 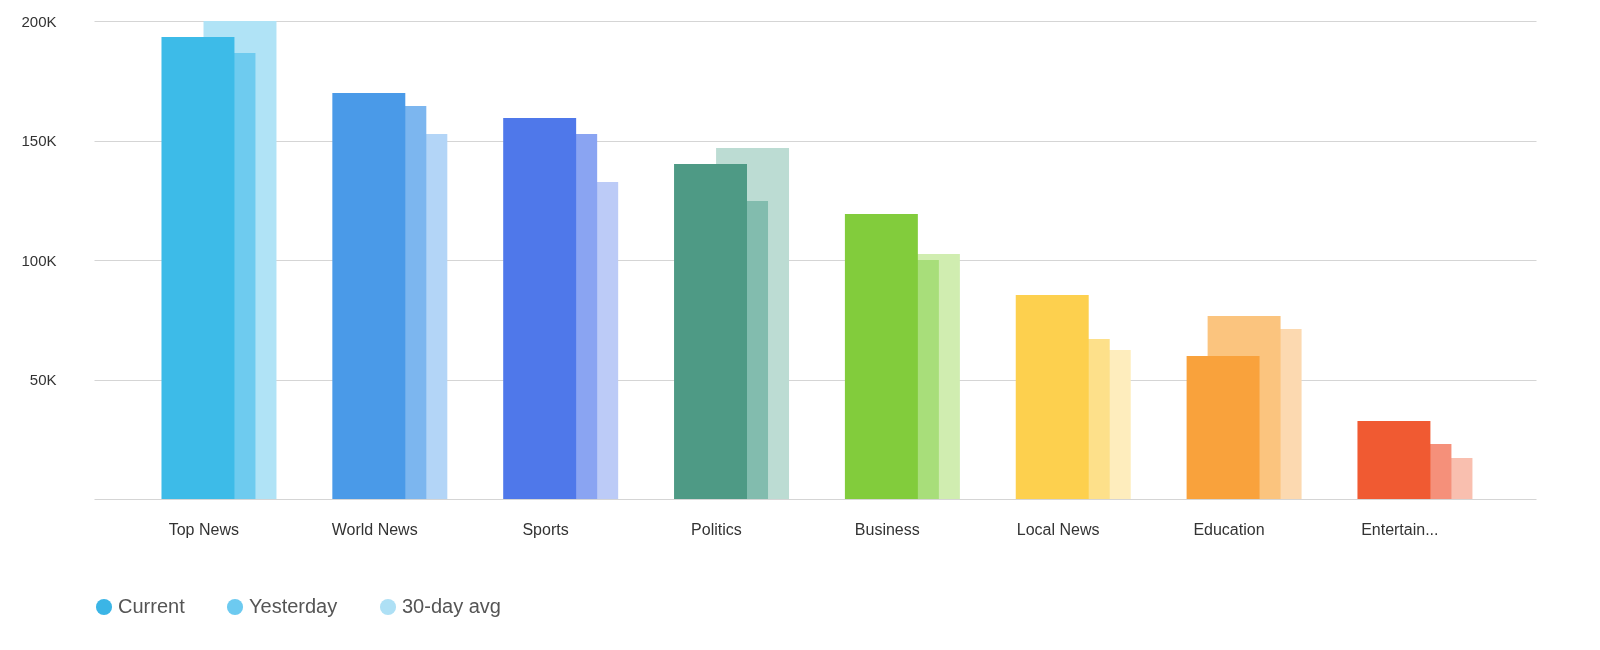 I want to click on legend-label: 30-day avg, so click(x=451, y=606).